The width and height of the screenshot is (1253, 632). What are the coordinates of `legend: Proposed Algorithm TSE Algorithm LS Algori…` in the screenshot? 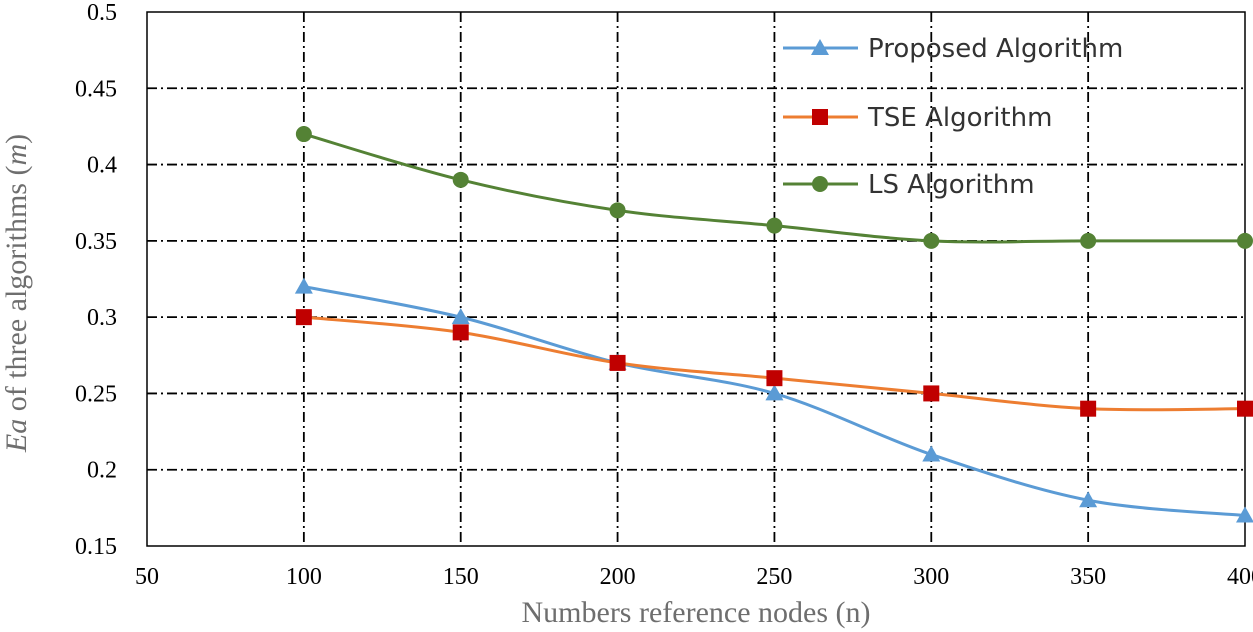 It's located at (953, 117).